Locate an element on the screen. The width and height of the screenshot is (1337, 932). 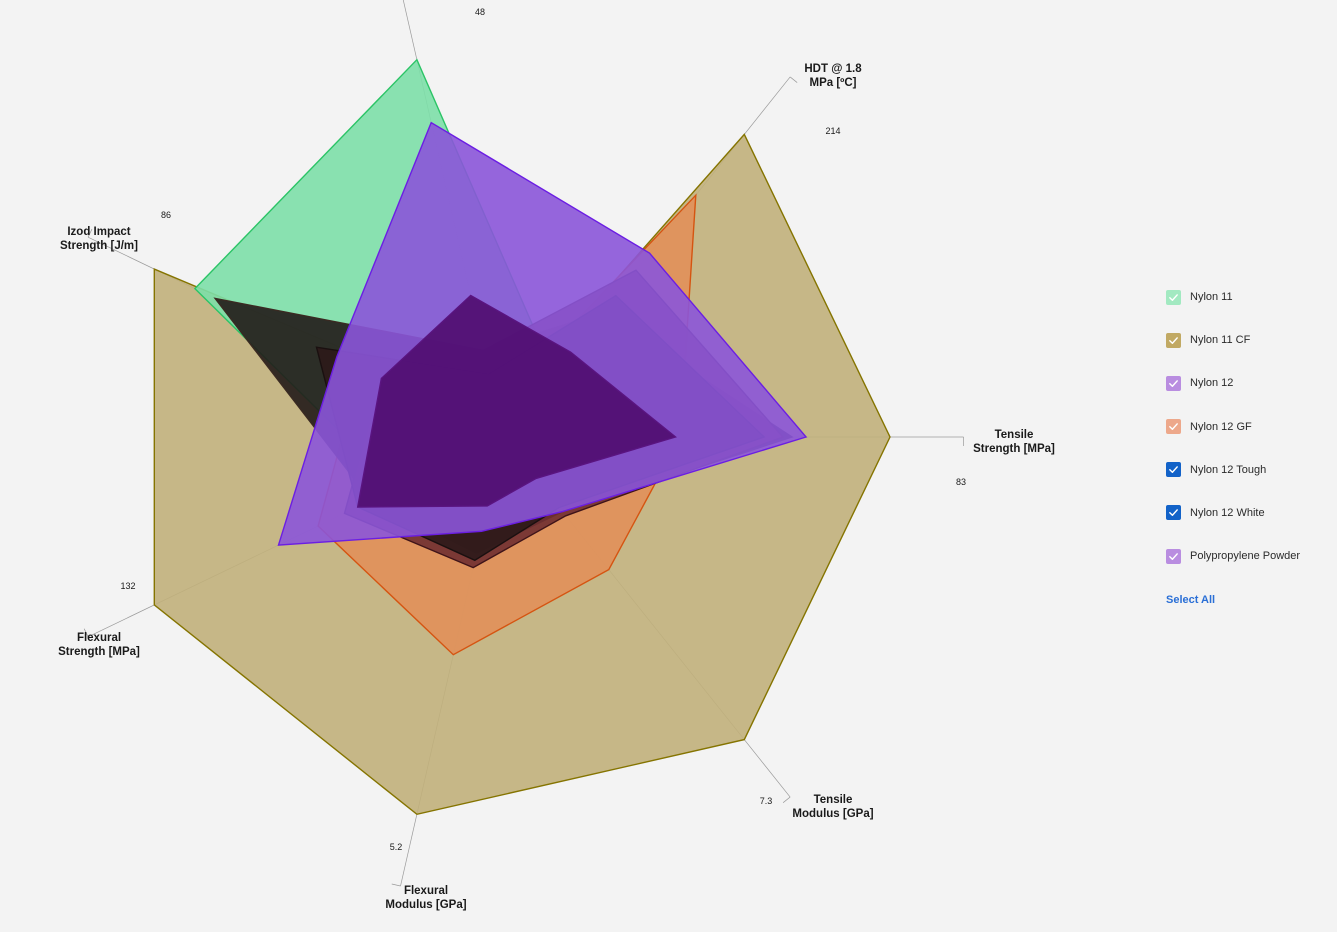
legend-label: Nylon 11 is located at coordinates (1211, 297).